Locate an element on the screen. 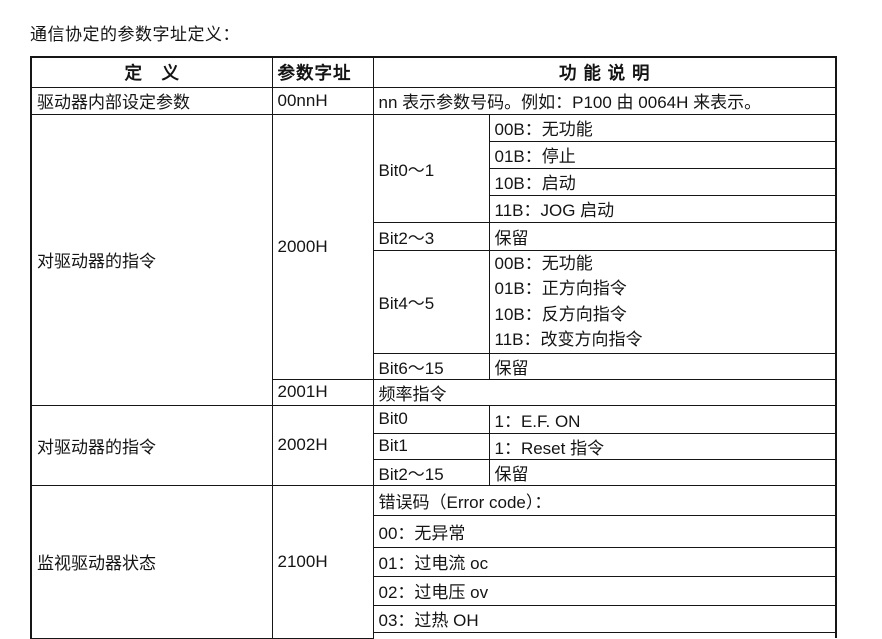  cell-2000-bit01-v1: 01B：停止 is located at coordinates (662, 154).